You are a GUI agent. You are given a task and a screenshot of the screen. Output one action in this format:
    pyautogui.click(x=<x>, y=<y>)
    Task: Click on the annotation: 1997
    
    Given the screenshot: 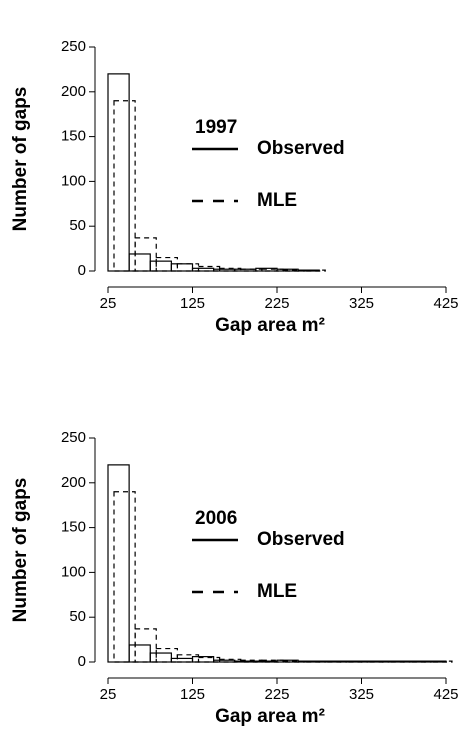 What is the action you would take?
    pyautogui.click(x=216, y=127)
    